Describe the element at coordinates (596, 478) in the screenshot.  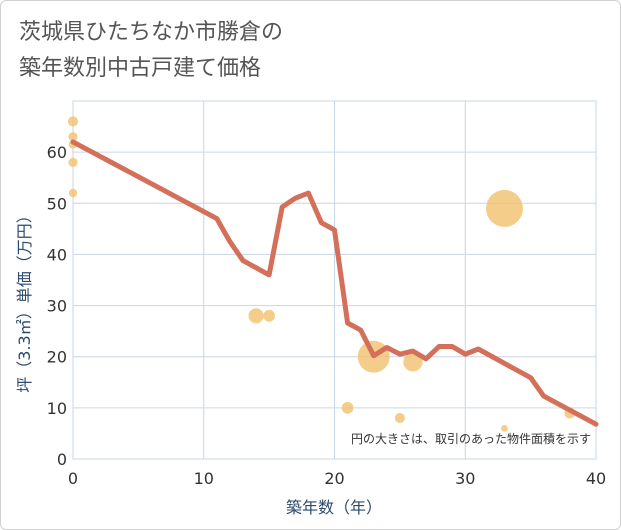
I see `x-tick-40: 40` at that location.